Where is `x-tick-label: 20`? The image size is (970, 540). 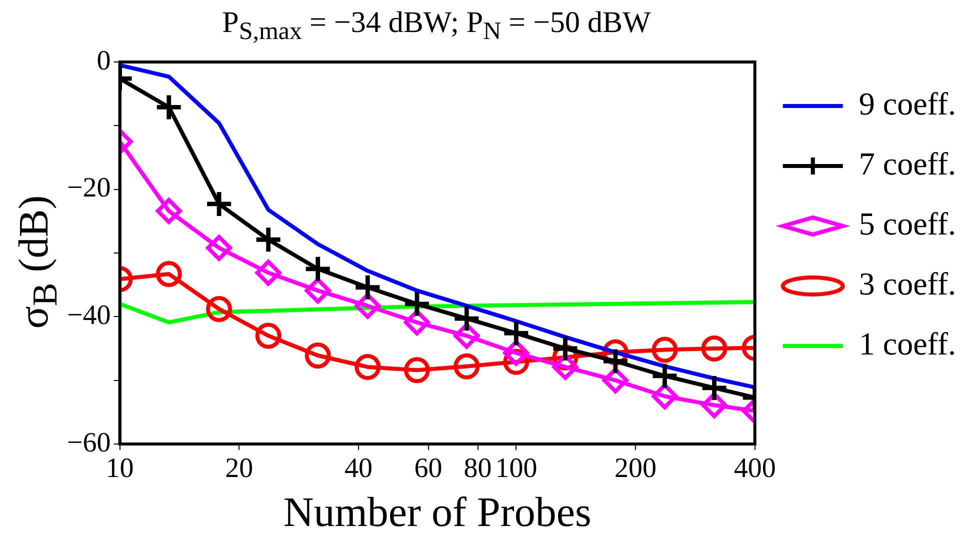
x-tick-label: 20 is located at coordinates (239, 468).